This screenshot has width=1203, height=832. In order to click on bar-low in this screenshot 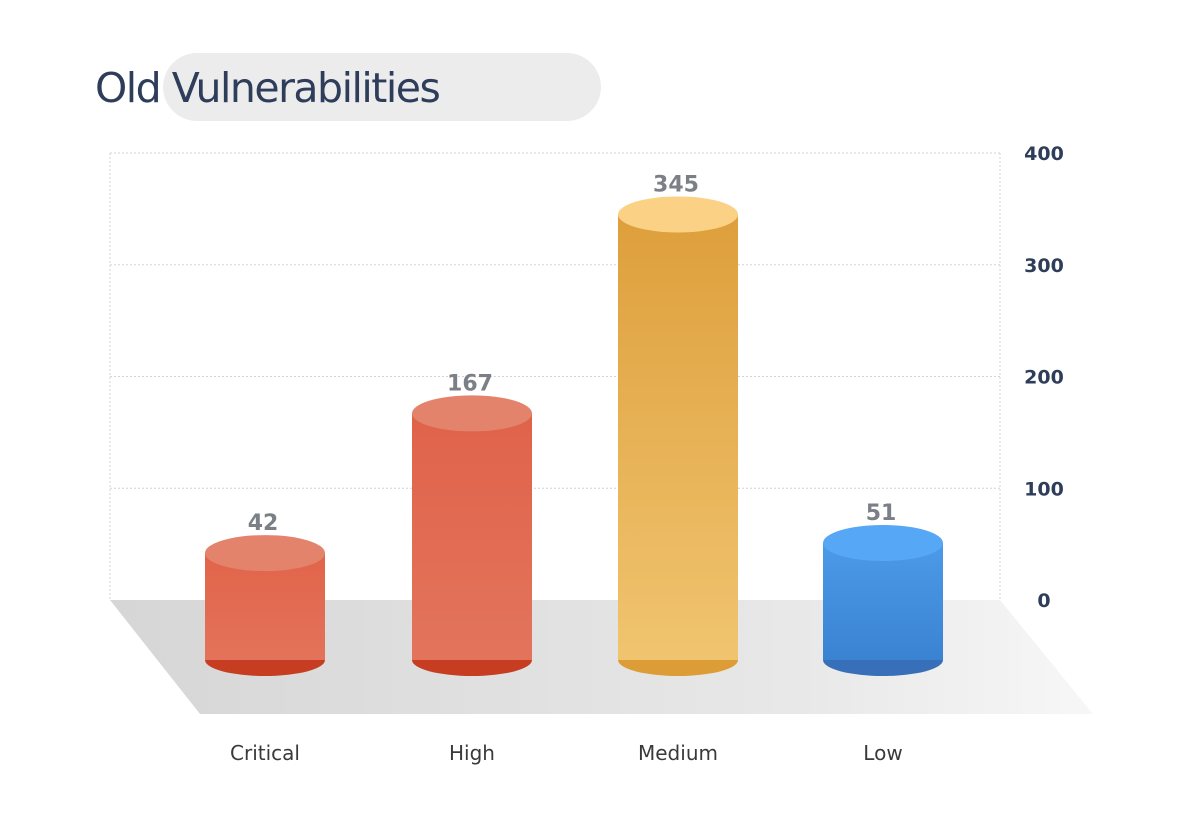, I will do `click(883, 600)`.